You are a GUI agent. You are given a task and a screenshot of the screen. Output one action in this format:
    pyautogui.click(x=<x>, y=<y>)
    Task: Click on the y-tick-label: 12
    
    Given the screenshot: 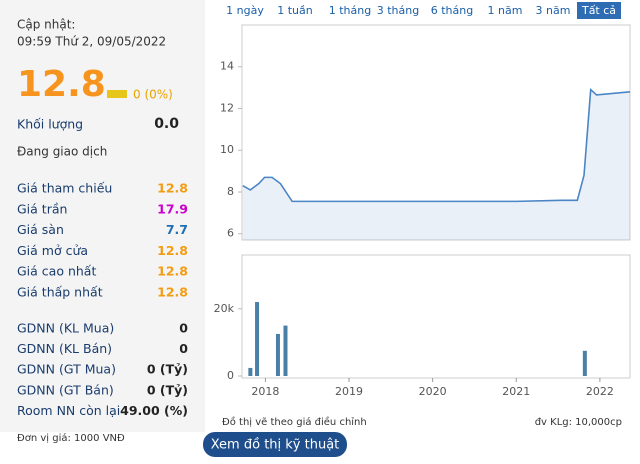 What is the action you would take?
    pyautogui.click(x=227, y=107)
    